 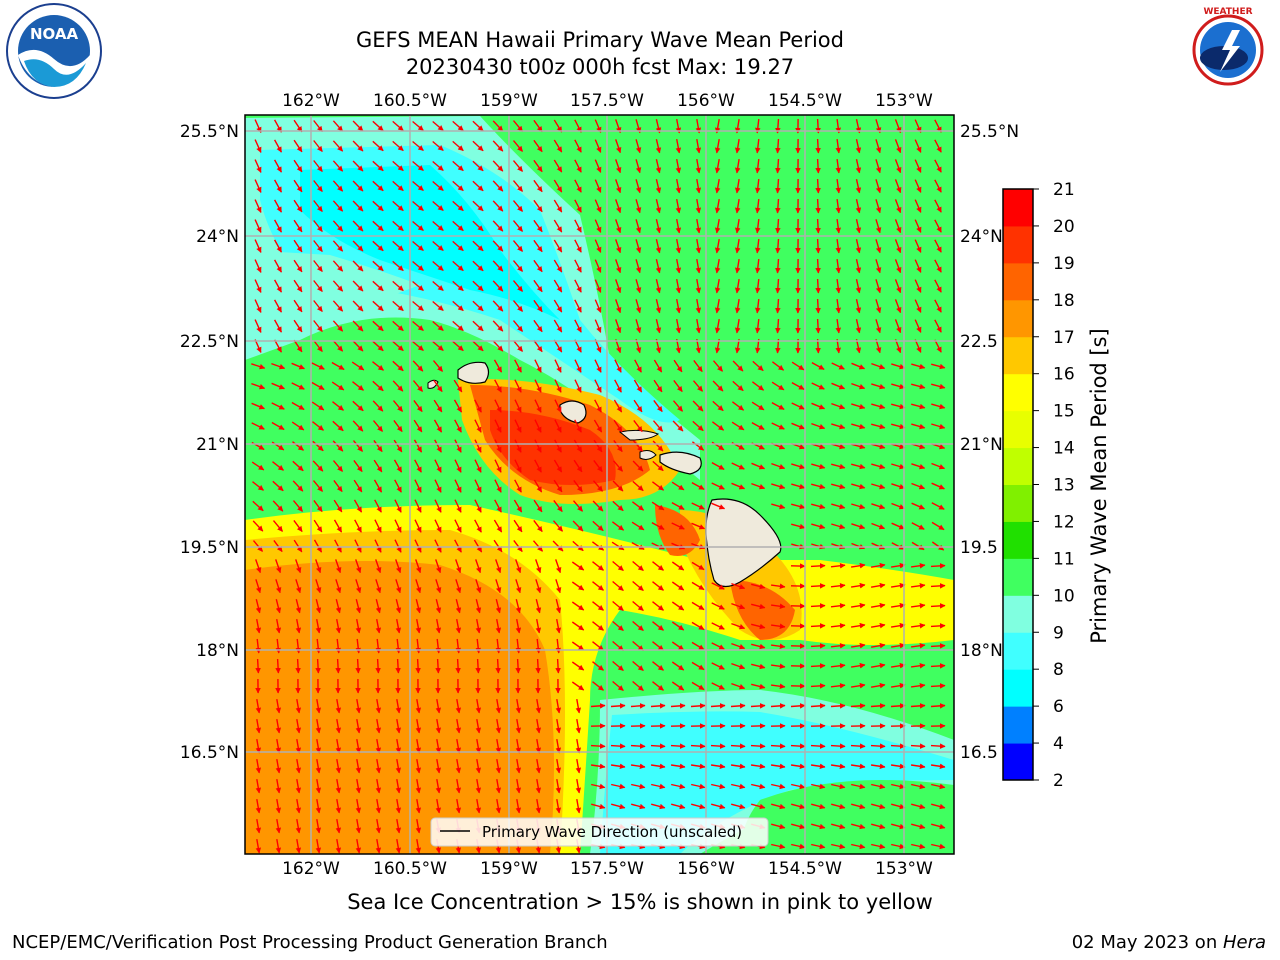 I want to click on chart-subtitle: 20230430 t00z 000h fcst Max: 19.27, so click(x=600, y=67).